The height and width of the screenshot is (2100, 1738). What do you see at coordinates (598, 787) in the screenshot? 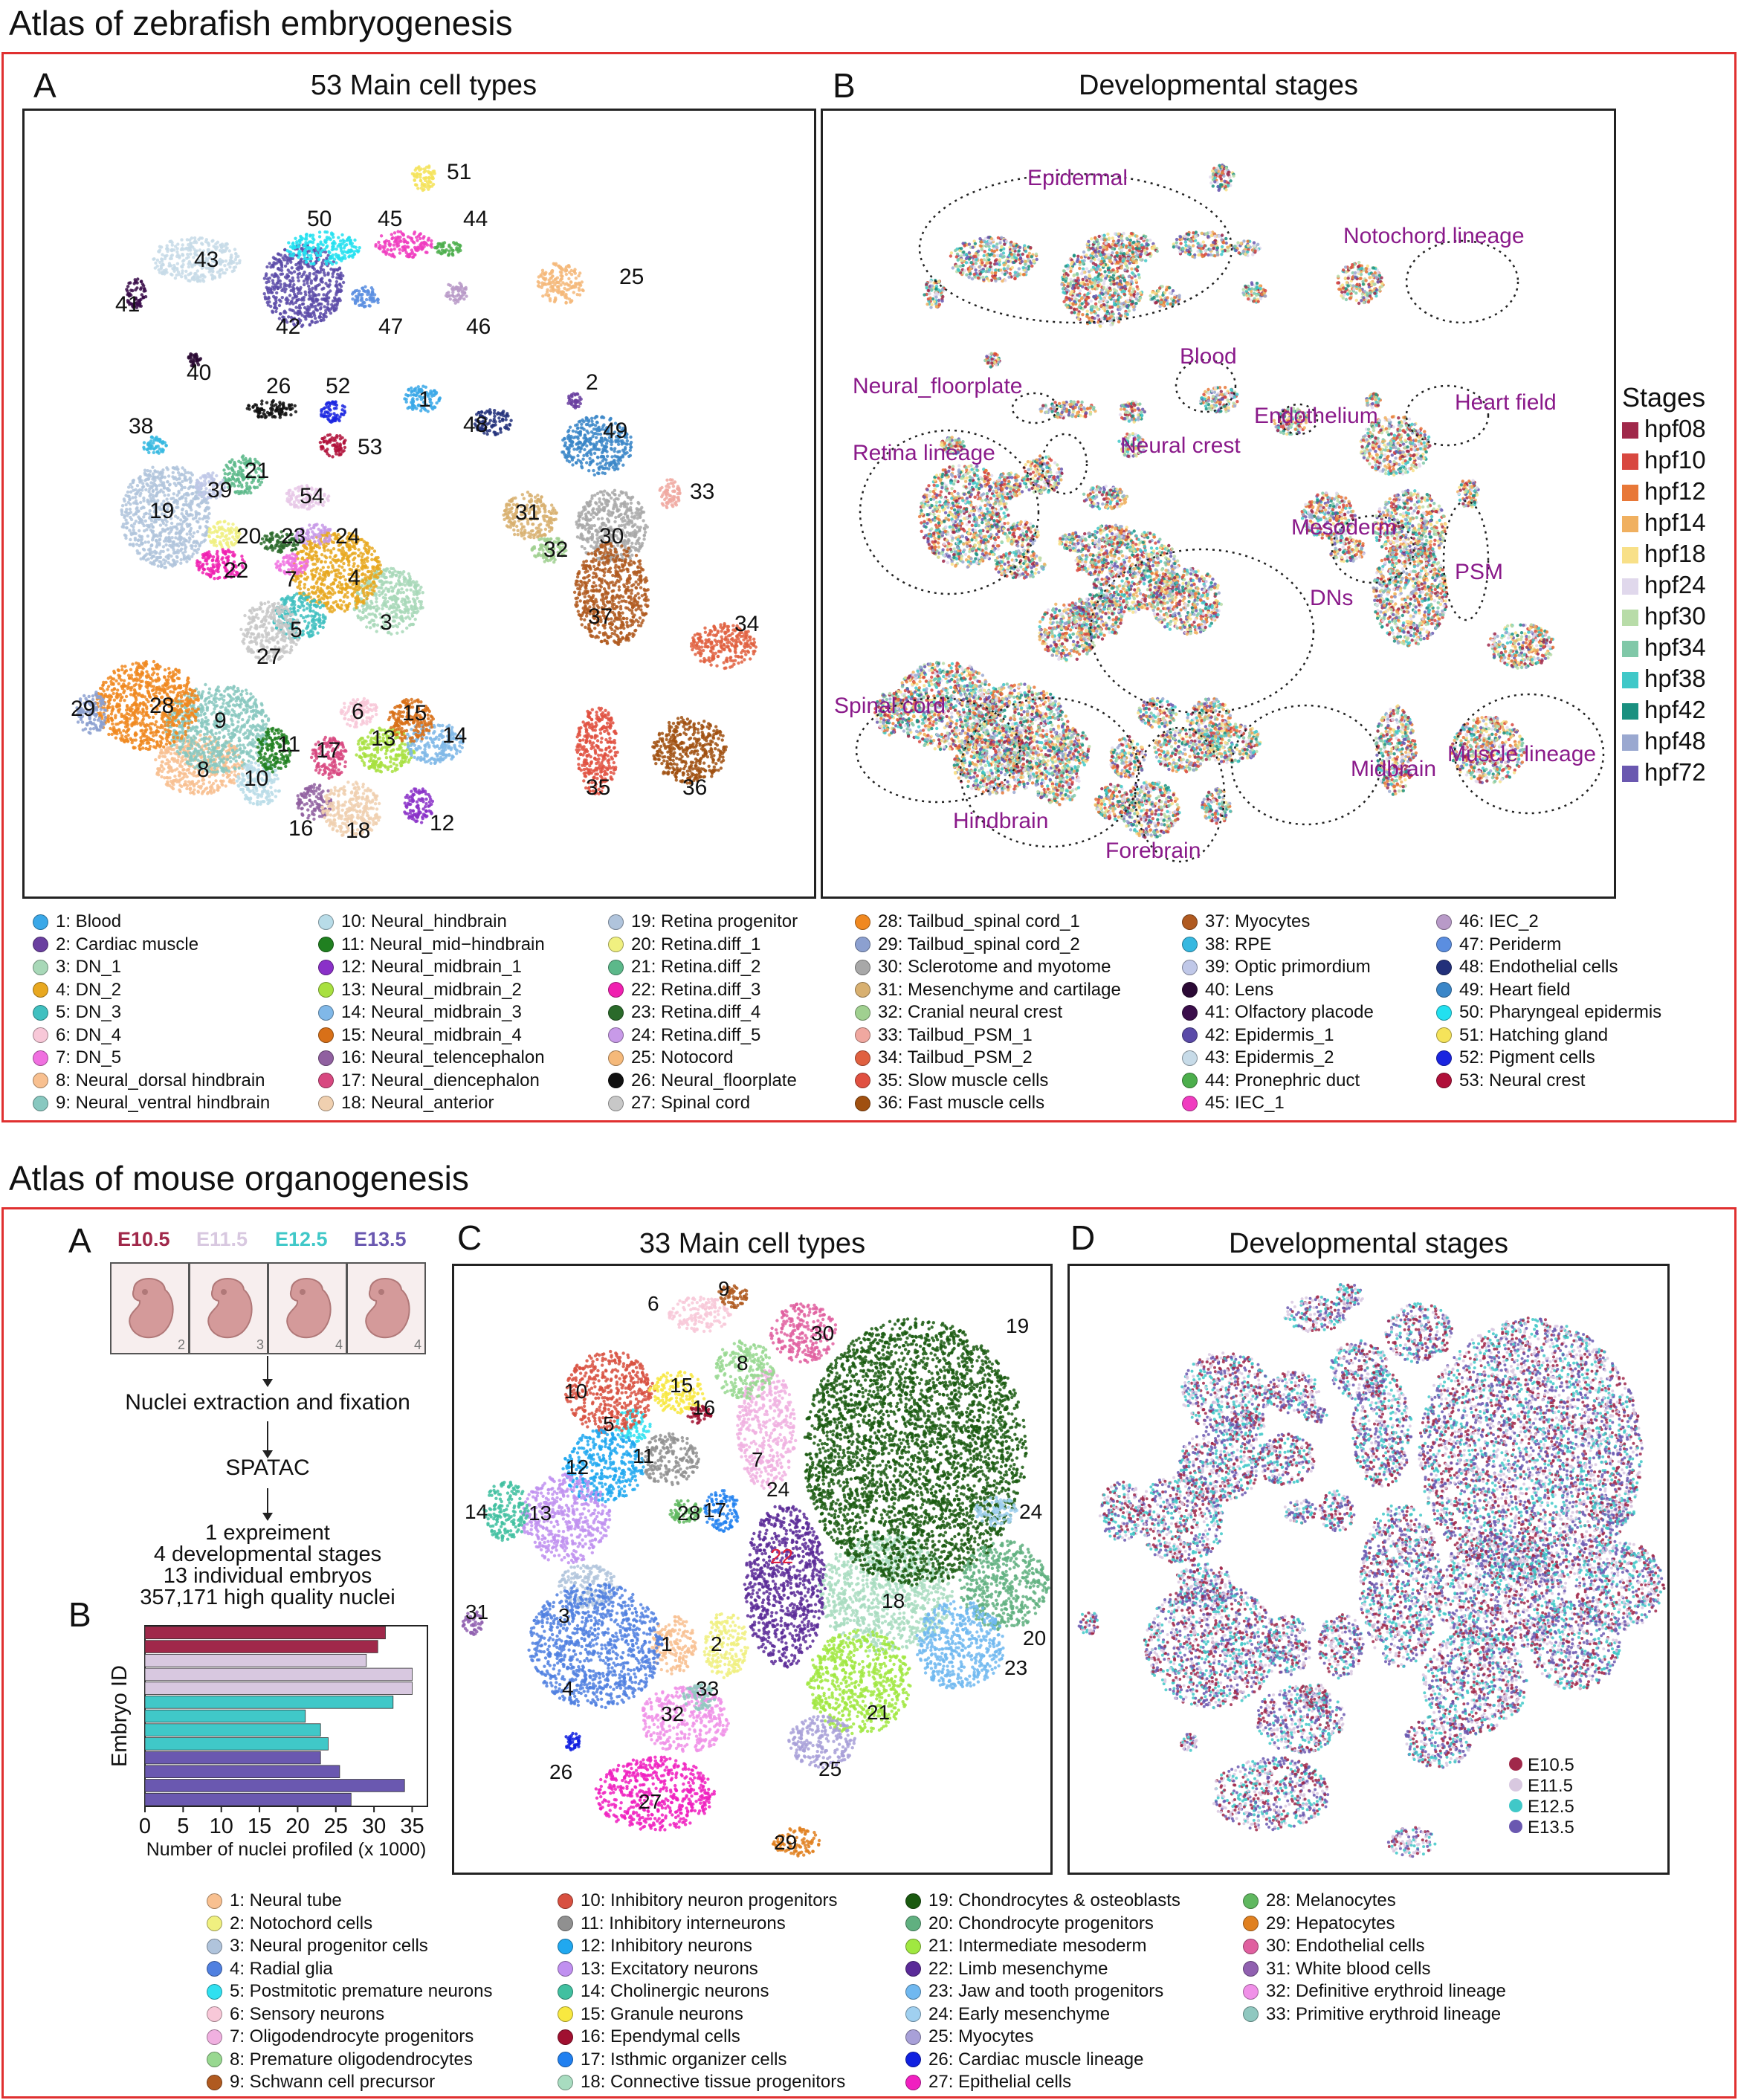
I see `zf-cluster-label-35: 35` at bounding box center [598, 787].